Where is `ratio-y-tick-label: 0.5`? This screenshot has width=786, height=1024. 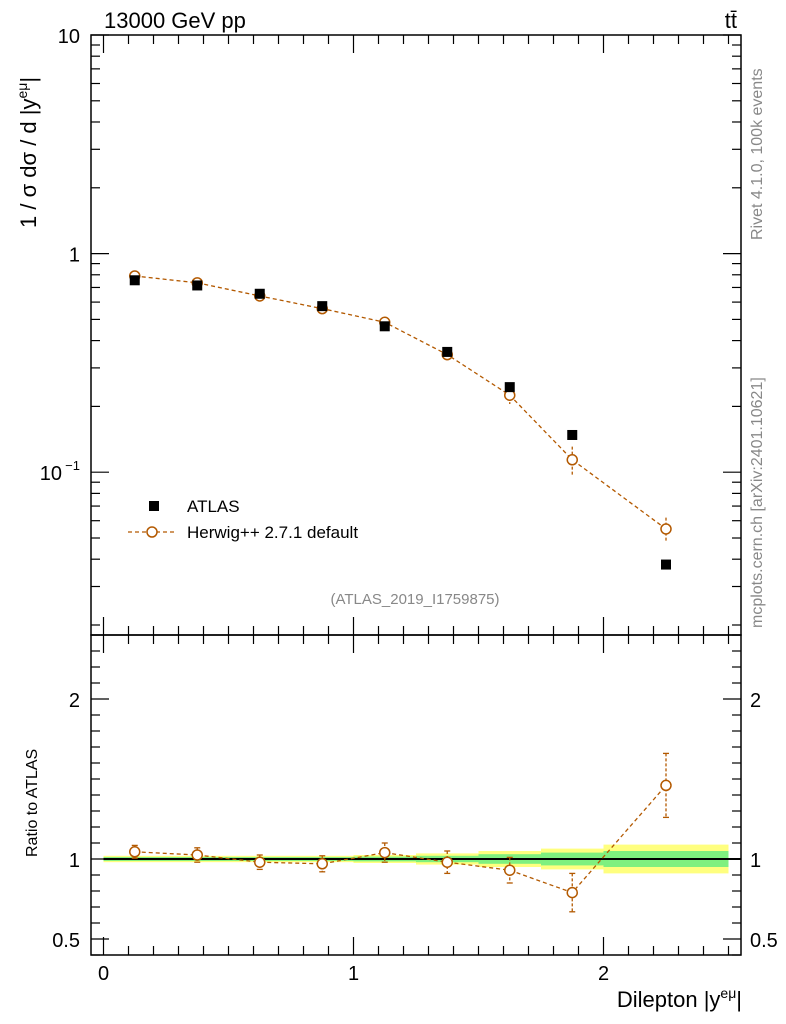
ratio-y-tick-label: 0.5 is located at coordinates (66, 941).